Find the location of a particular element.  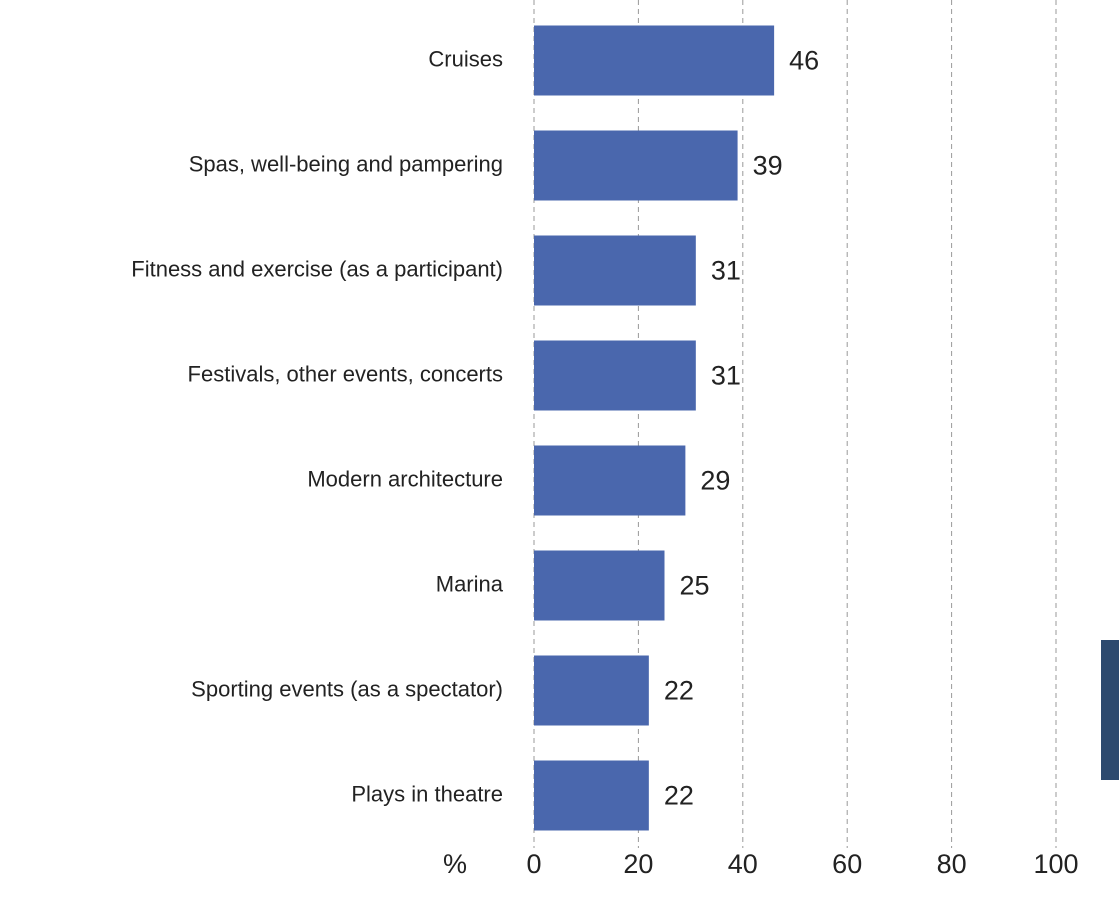

x-tick-label: 20 is located at coordinates (638, 864).